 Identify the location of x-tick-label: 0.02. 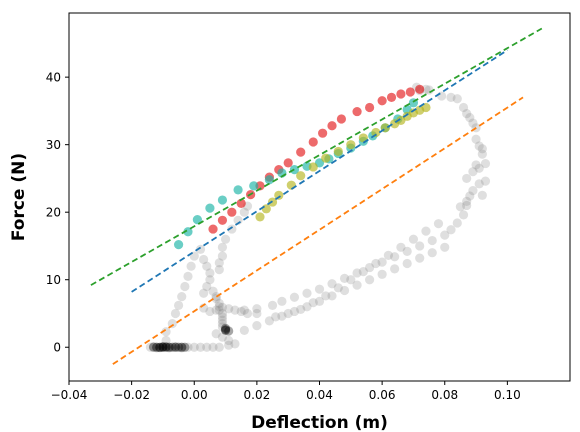
(257, 395).